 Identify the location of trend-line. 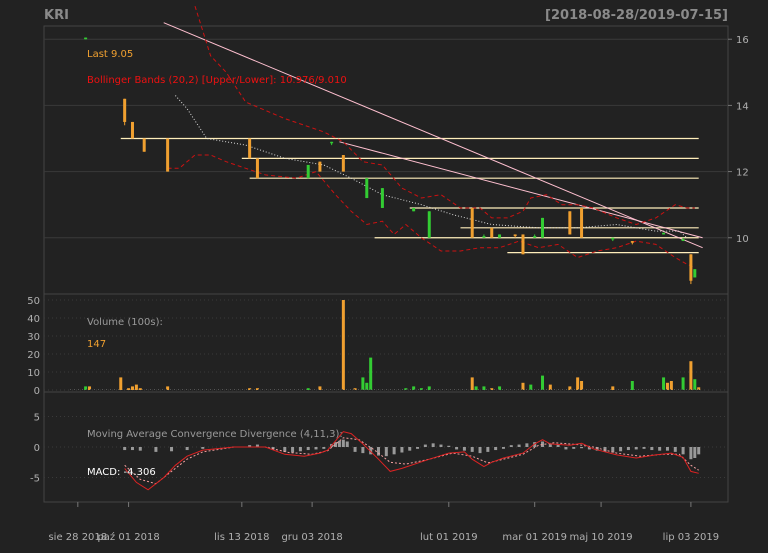
(521, 190).